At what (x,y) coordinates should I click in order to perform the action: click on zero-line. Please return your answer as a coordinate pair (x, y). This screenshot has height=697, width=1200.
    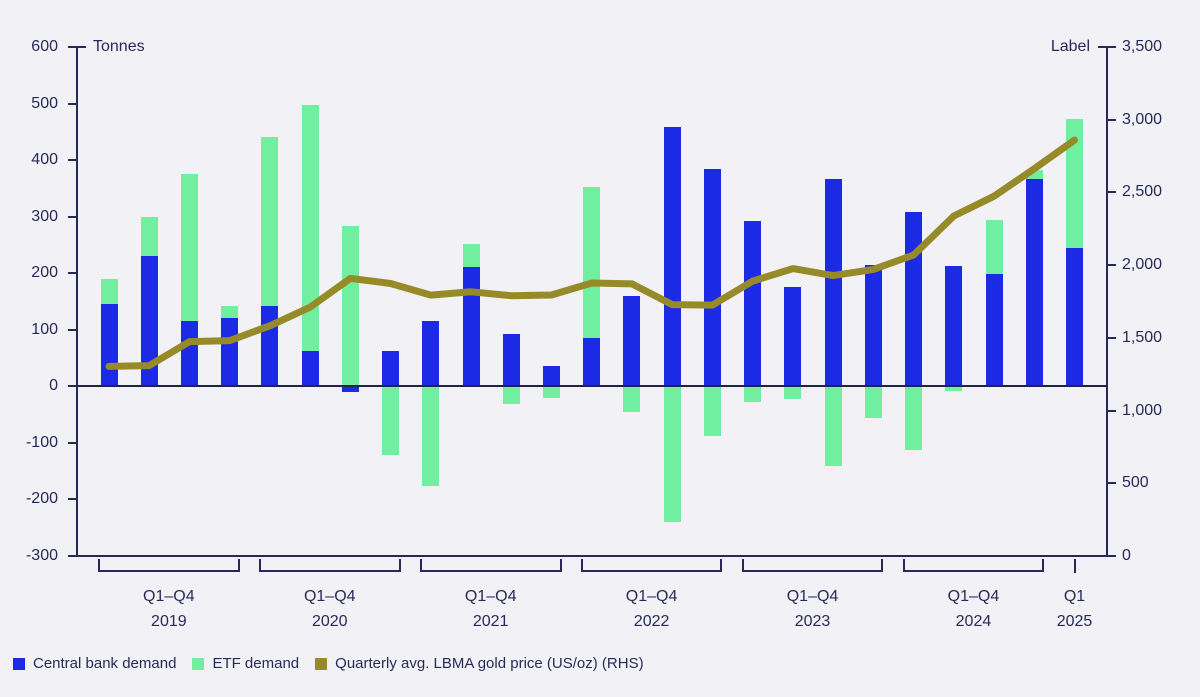
    Looking at the image, I should click on (592, 386).